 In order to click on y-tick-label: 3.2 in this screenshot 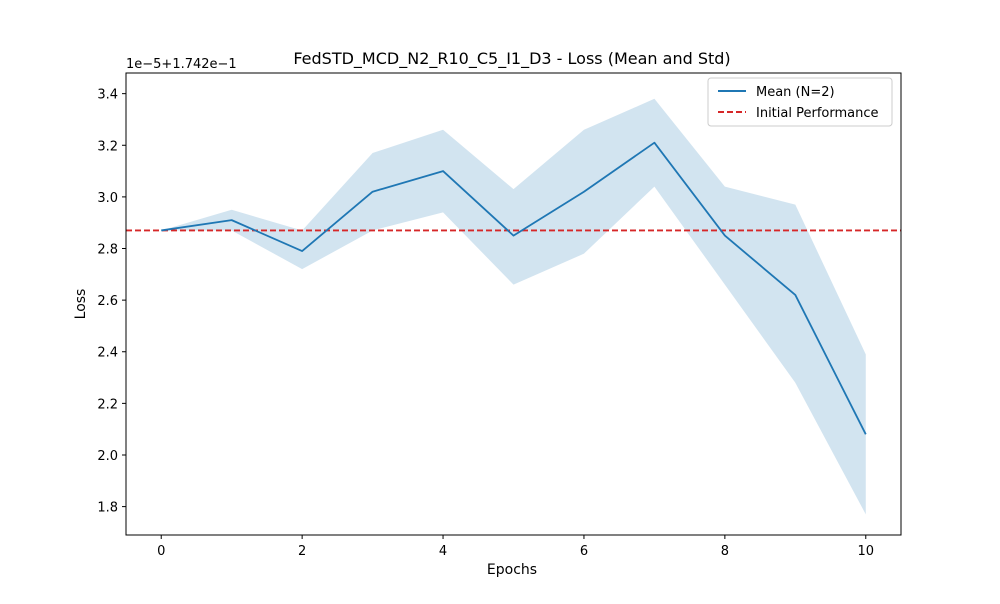, I will do `click(107, 146)`.